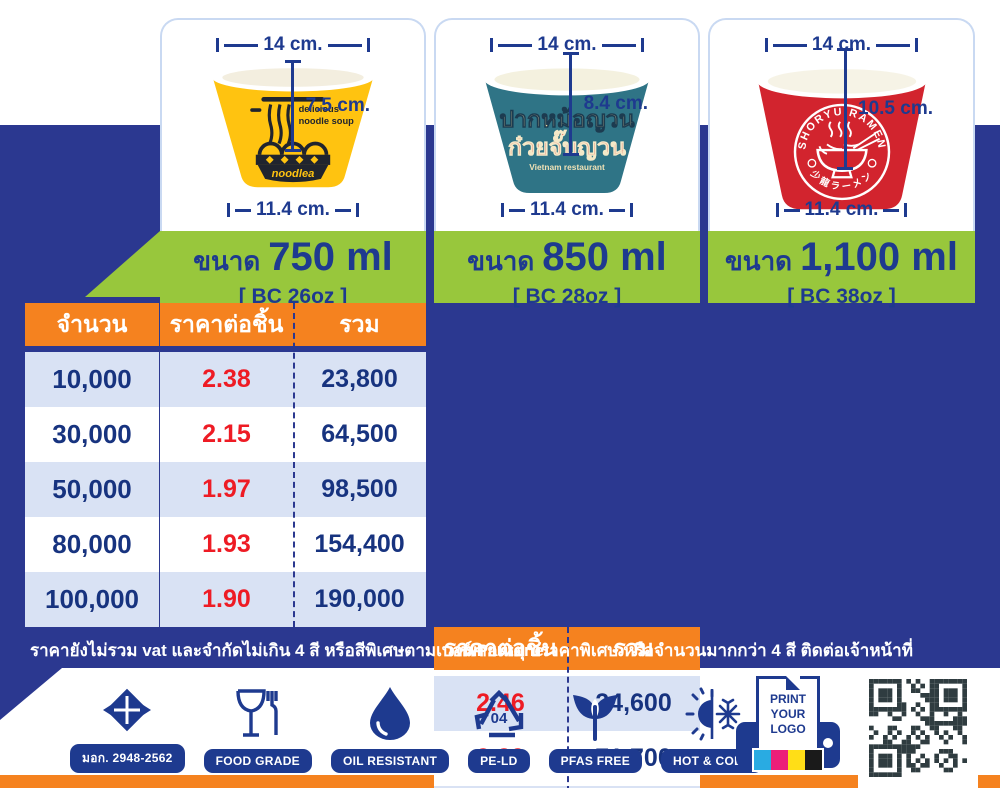 The width and height of the screenshot is (1000, 788). What do you see at coordinates (566, 119) in the screenshot?
I see `bowl2-art-text-1: ปากหม้อญวน` at bounding box center [566, 119].